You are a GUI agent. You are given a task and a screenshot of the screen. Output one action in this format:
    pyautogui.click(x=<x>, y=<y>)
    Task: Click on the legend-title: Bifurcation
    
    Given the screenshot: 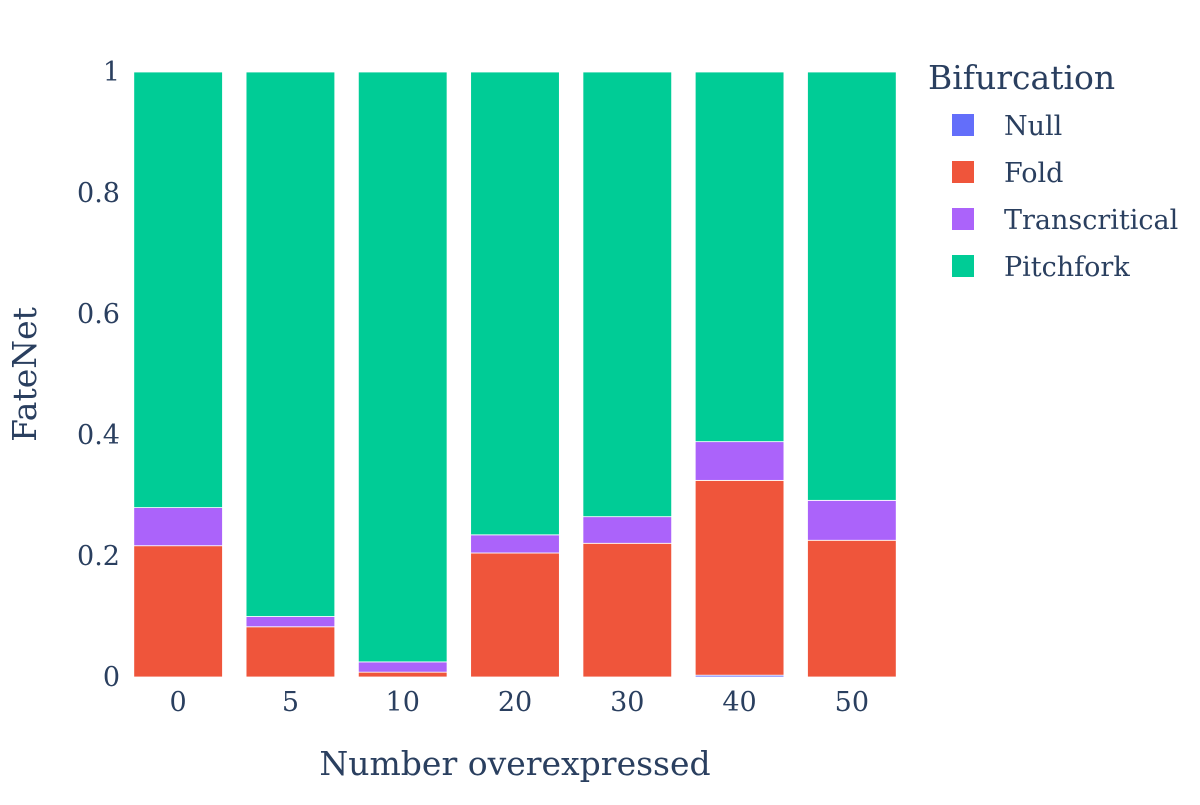 What is the action you would take?
    pyautogui.click(x=1021, y=77)
    